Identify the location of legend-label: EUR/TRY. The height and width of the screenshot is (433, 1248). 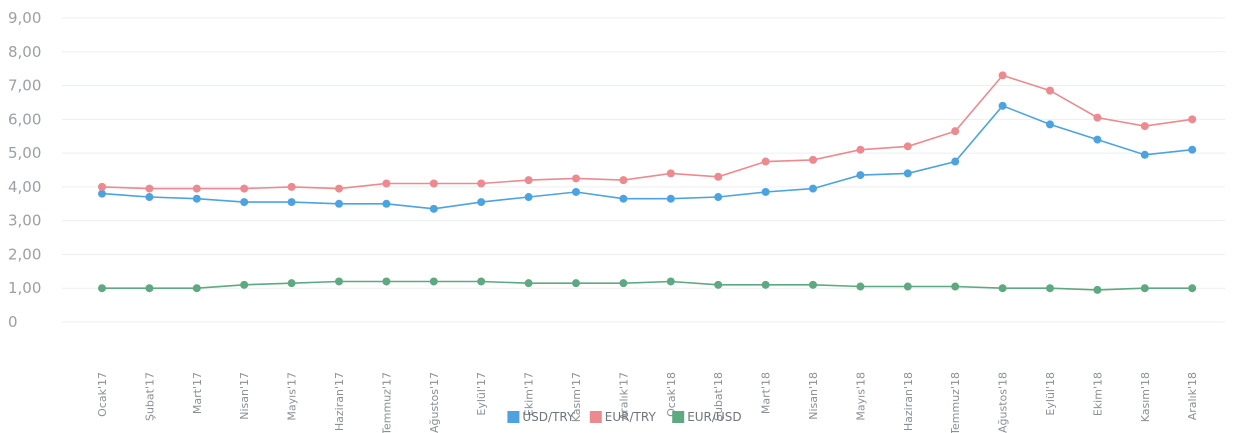
(631, 417).